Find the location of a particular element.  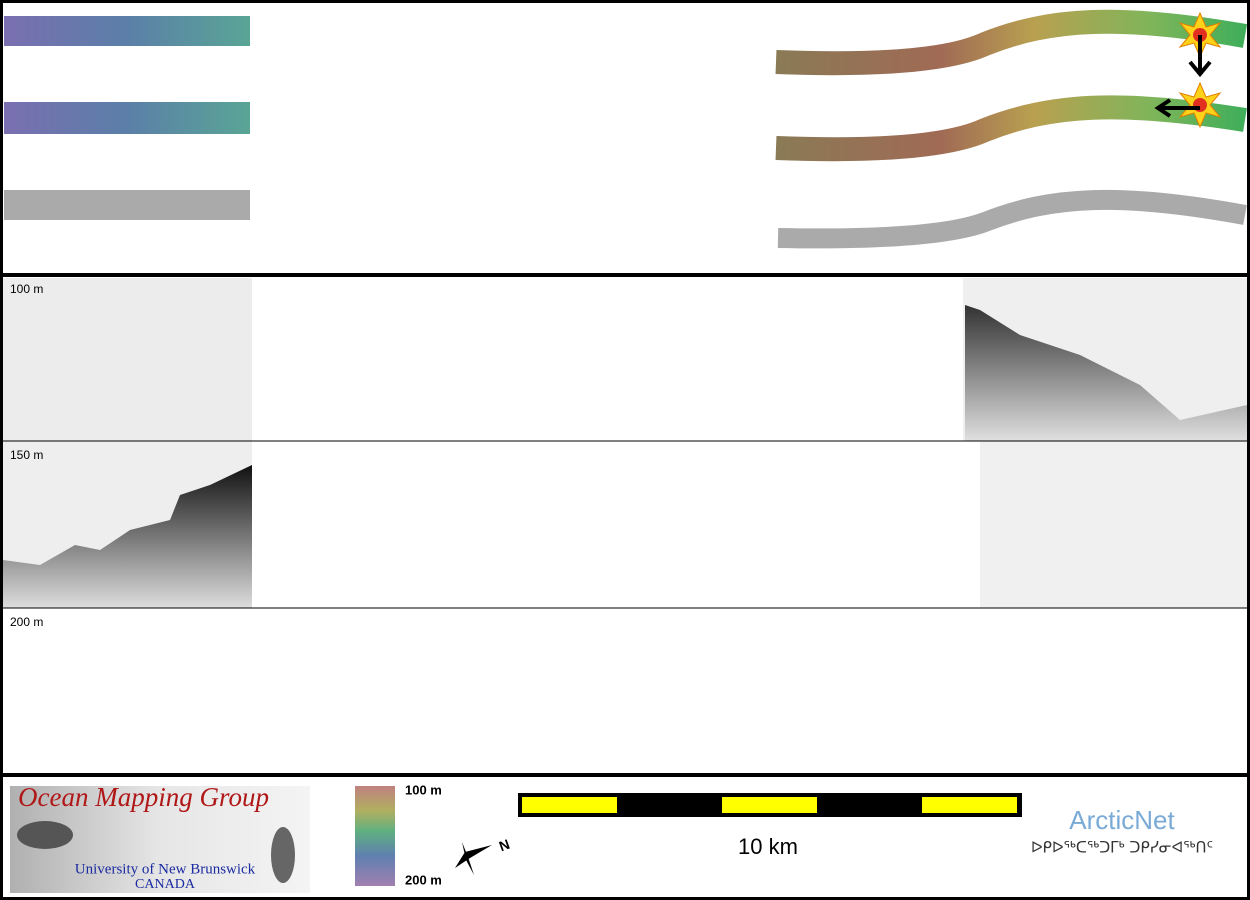

colorbar-label: 100 m is located at coordinates (423, 789).